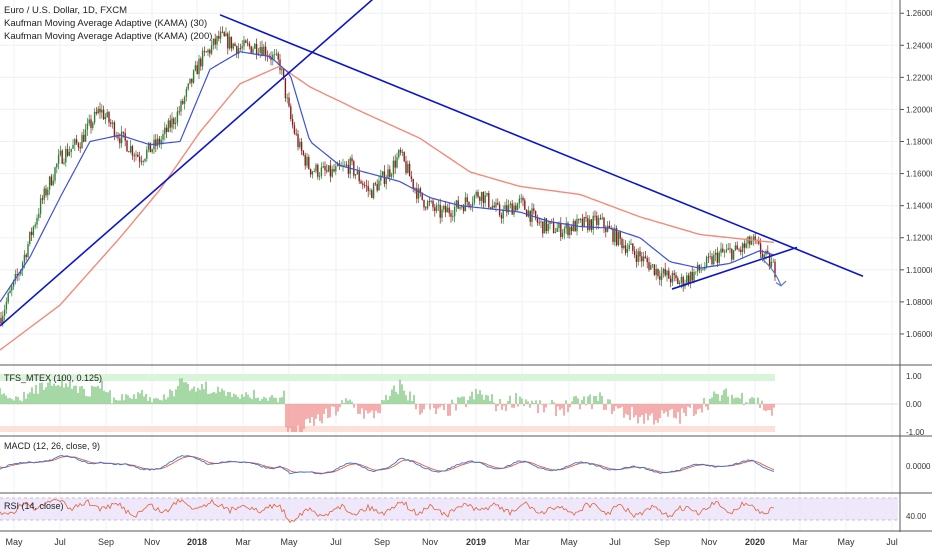 Image resolution: width=932 pixels, height=550 pixels. Describe the element at coordinates (919, 206) in the screenshot. I see `y-tick-label: 1.14000` at that location.